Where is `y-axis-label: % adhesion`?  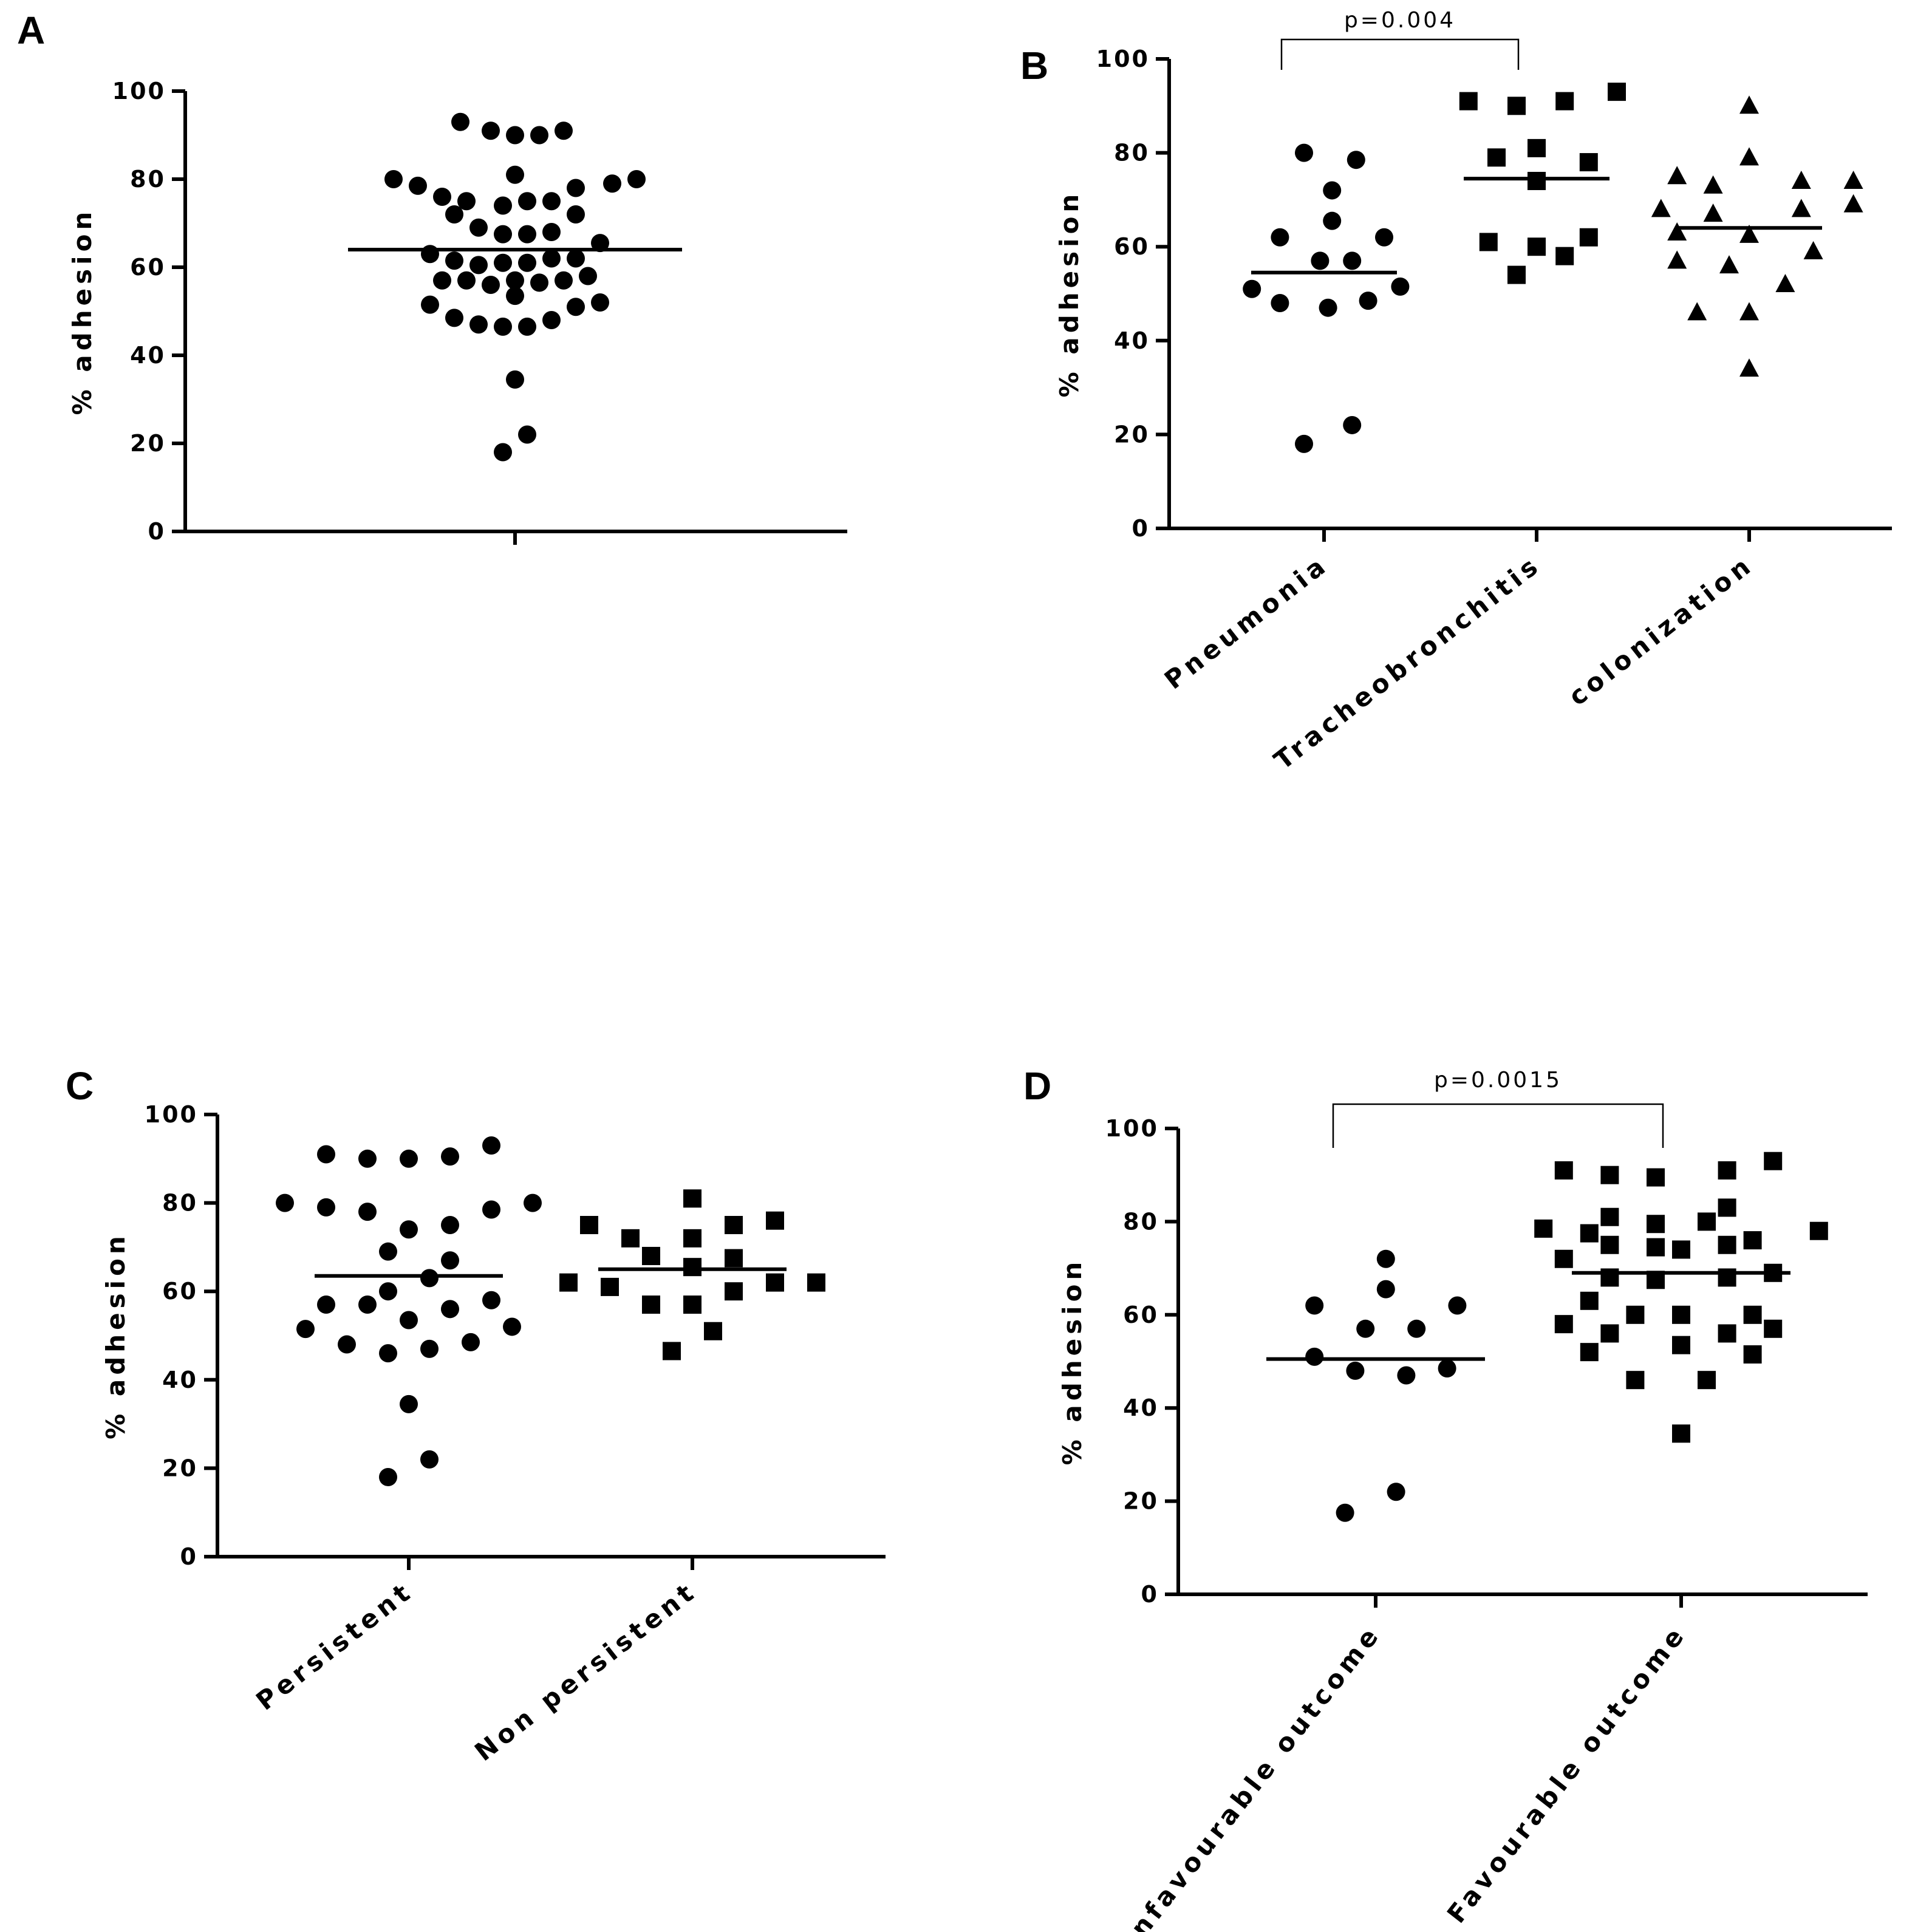 y-axis-label: % adhesion is located at coordinates (1069, 294).